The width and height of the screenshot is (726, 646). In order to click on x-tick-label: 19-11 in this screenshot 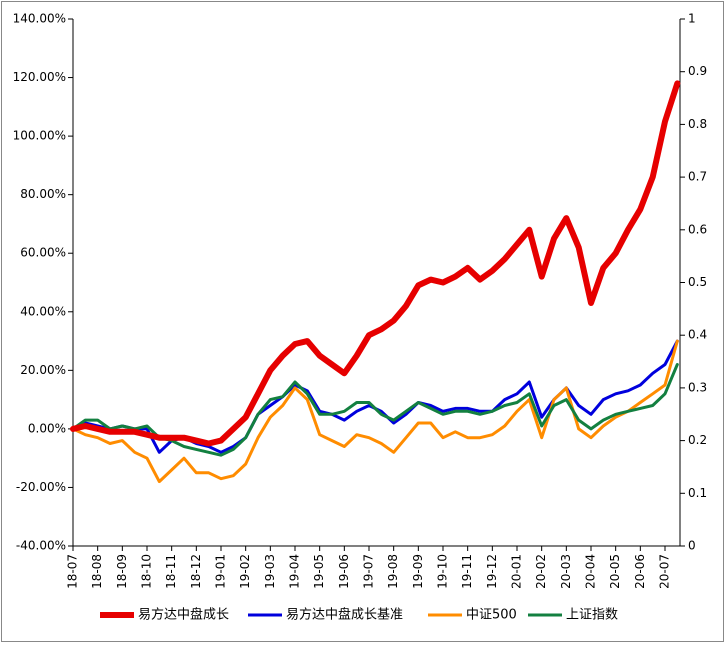, I will do `click(467, 571)`.